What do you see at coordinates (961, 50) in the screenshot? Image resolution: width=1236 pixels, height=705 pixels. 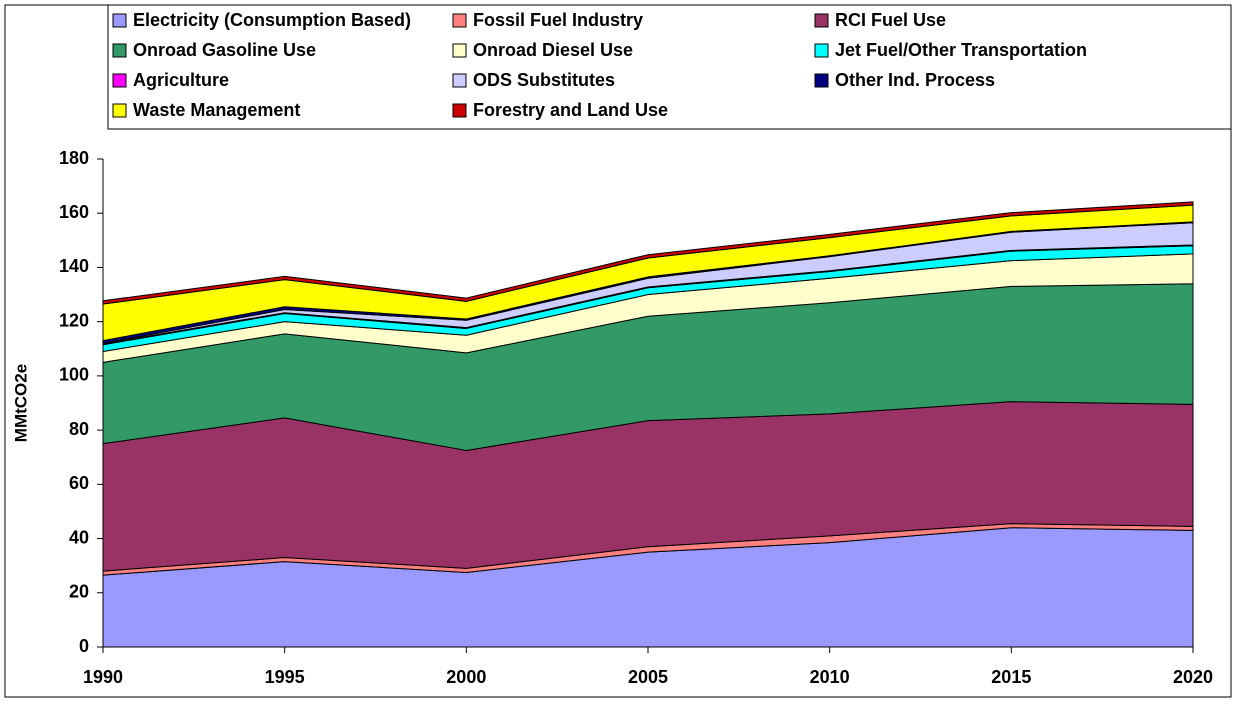 I see `legend-label: Jet Fuel/Other Transportation` at bounding box center [961, 50].